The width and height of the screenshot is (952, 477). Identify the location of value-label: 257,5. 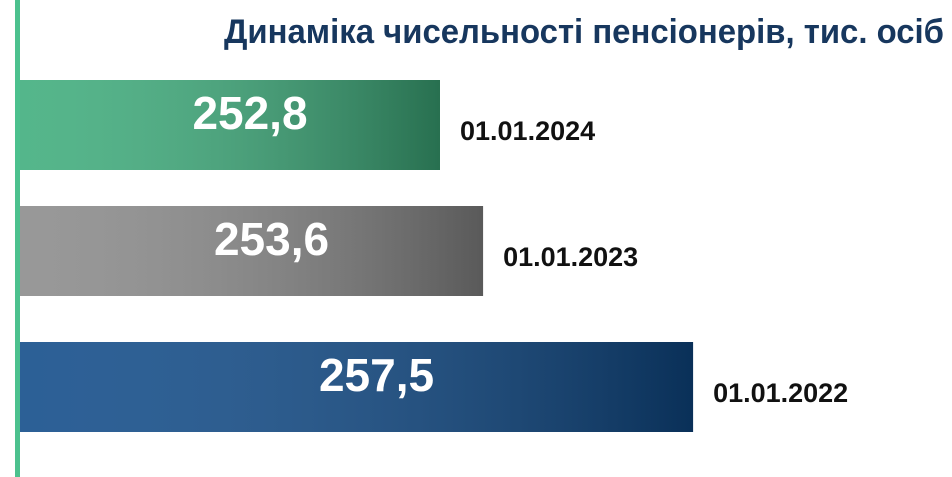
(376, 375).